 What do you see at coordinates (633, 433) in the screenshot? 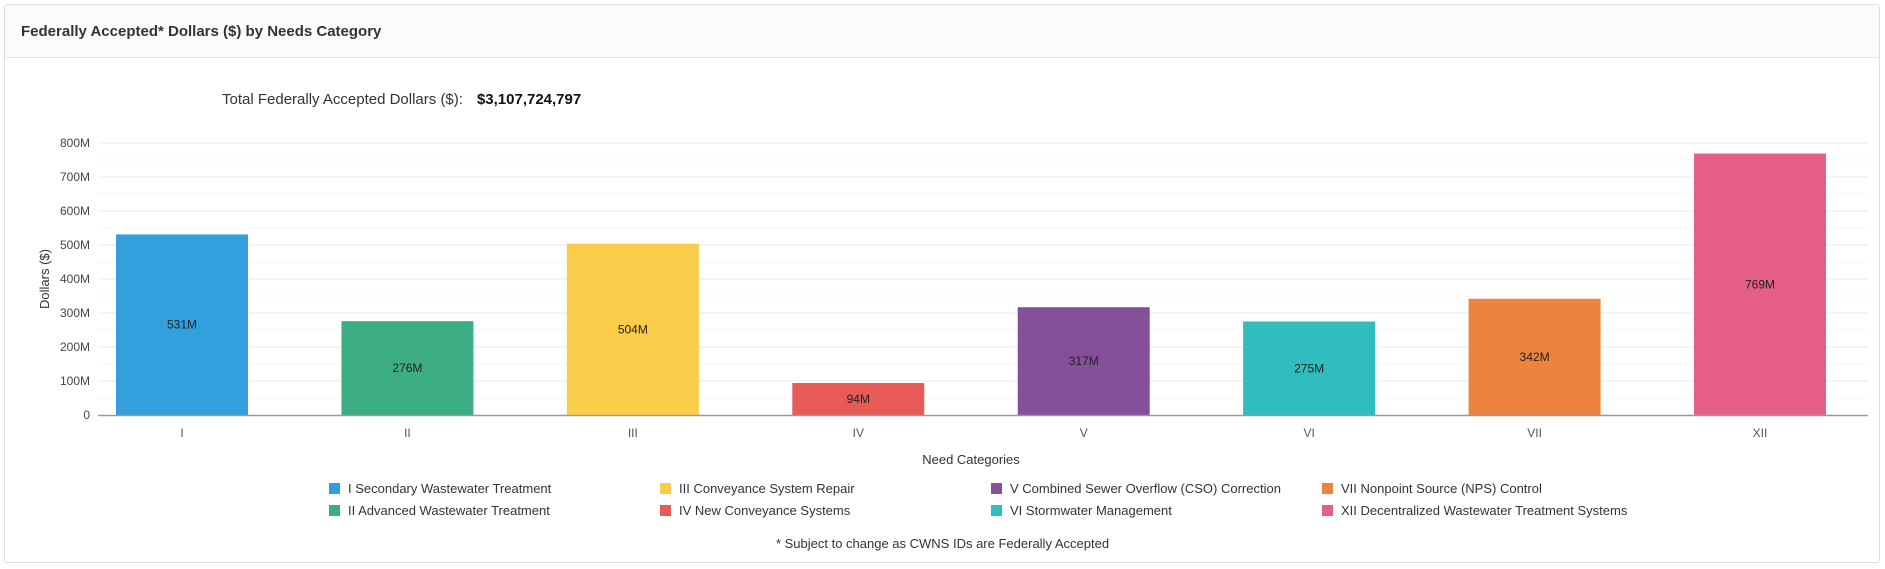
I see `x-tick-label: III` at bounding box center [633, 433].